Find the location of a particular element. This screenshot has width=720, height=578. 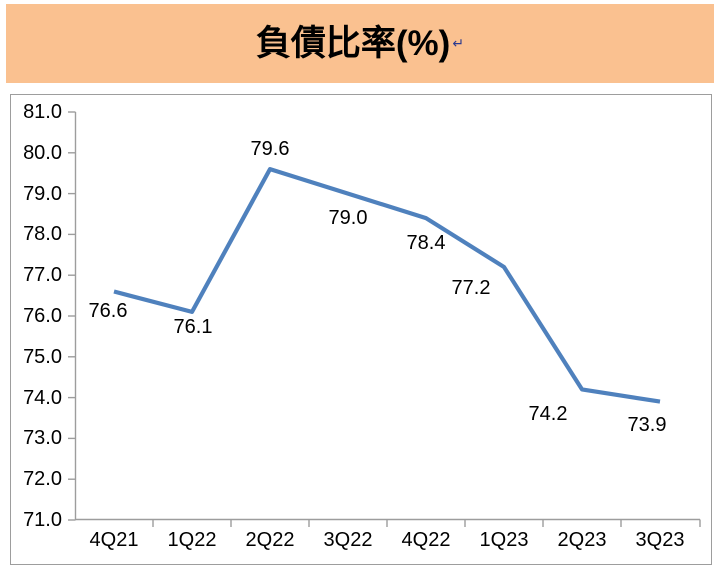

y-tick-label: 79.0 is located at coordinates (42, 194).